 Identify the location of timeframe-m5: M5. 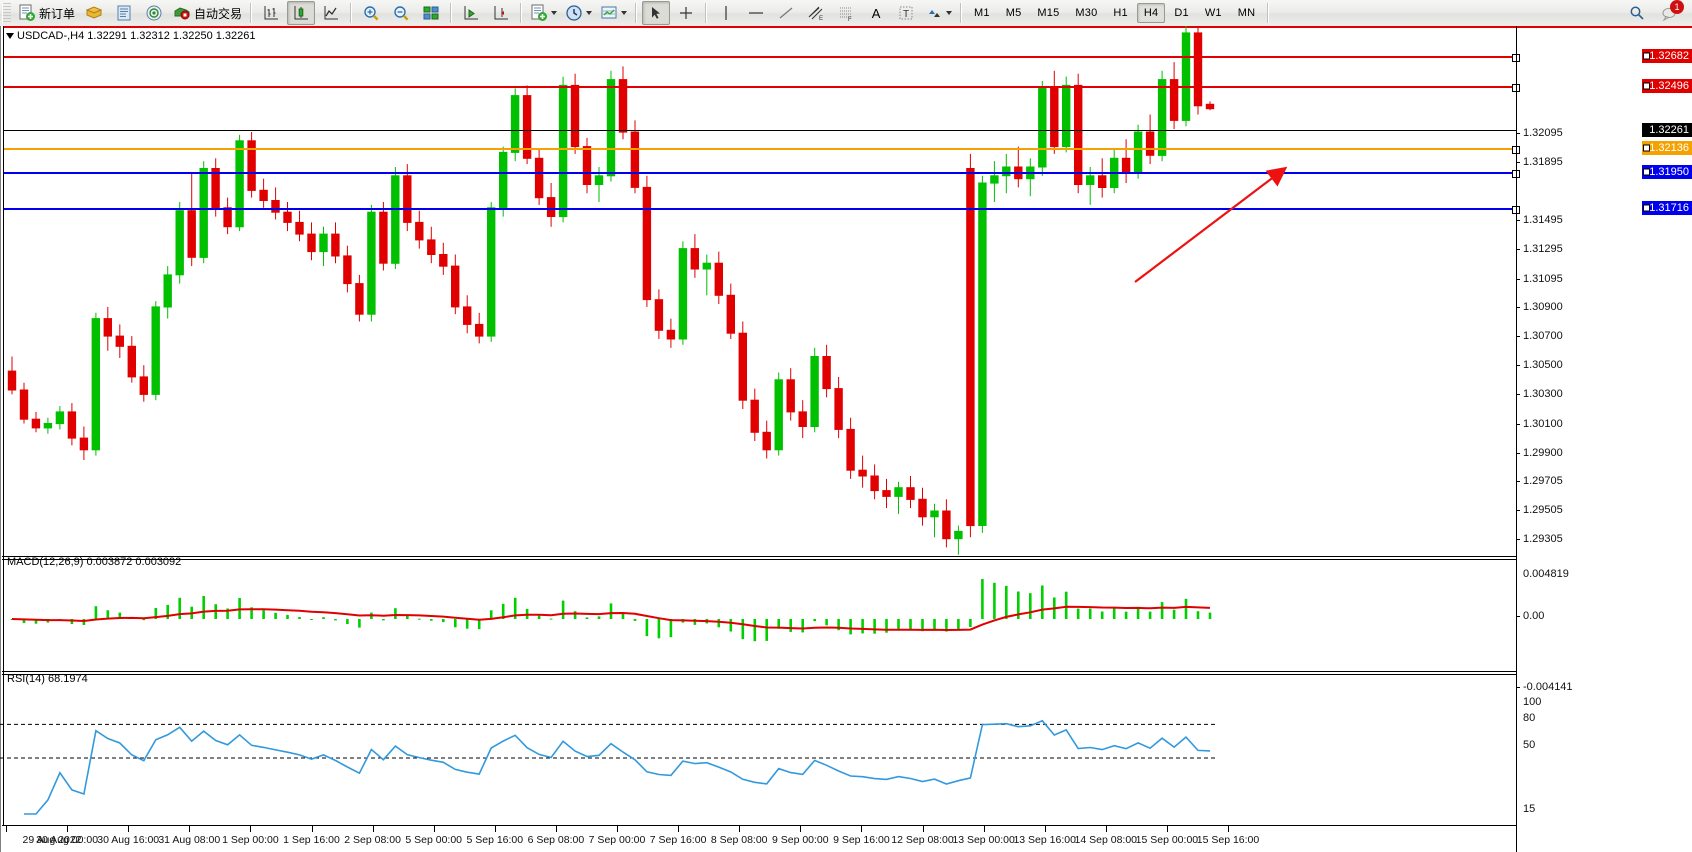
(1013, 13).